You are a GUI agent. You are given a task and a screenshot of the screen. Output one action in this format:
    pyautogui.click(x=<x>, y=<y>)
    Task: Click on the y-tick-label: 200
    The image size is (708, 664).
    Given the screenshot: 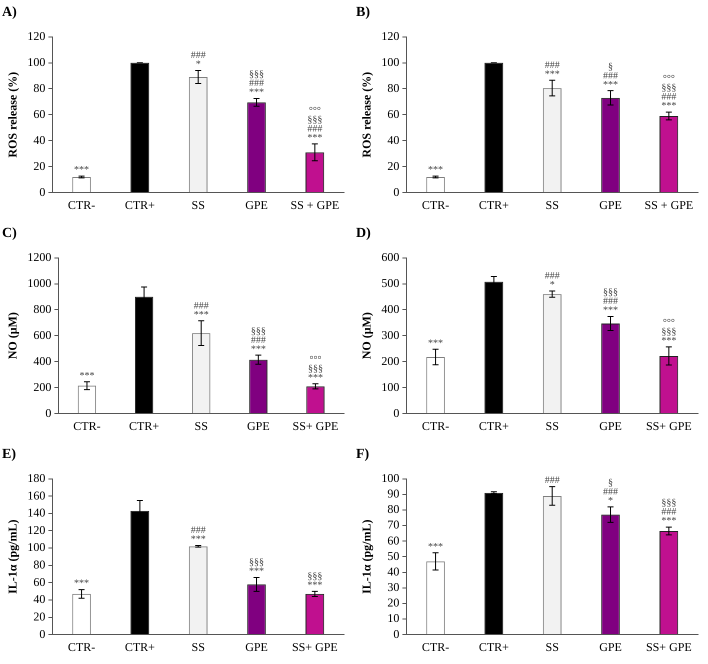 What is the action you would take?
    pyautogui.click(x=42, y=387)
    